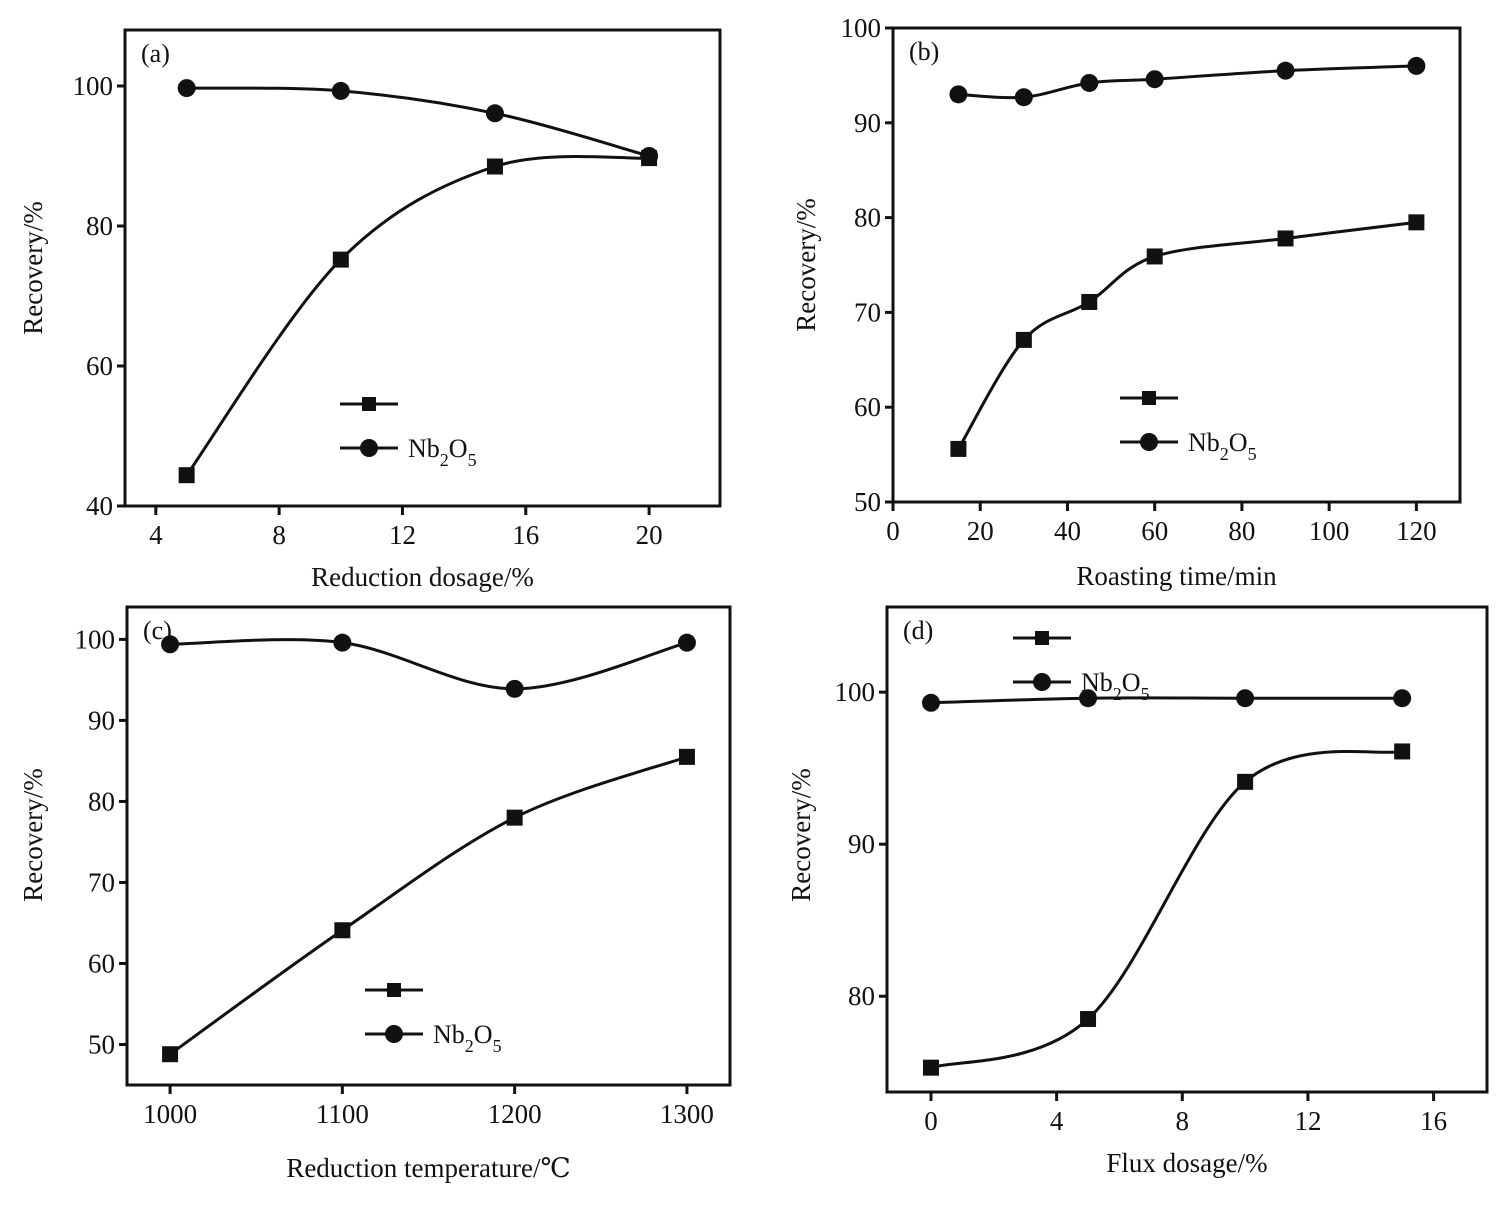 The image size is (1508, 1210). Describe the element at coordinates (170, 1114) in the screenshot. I see `x-tick-label: 1000` at that location.